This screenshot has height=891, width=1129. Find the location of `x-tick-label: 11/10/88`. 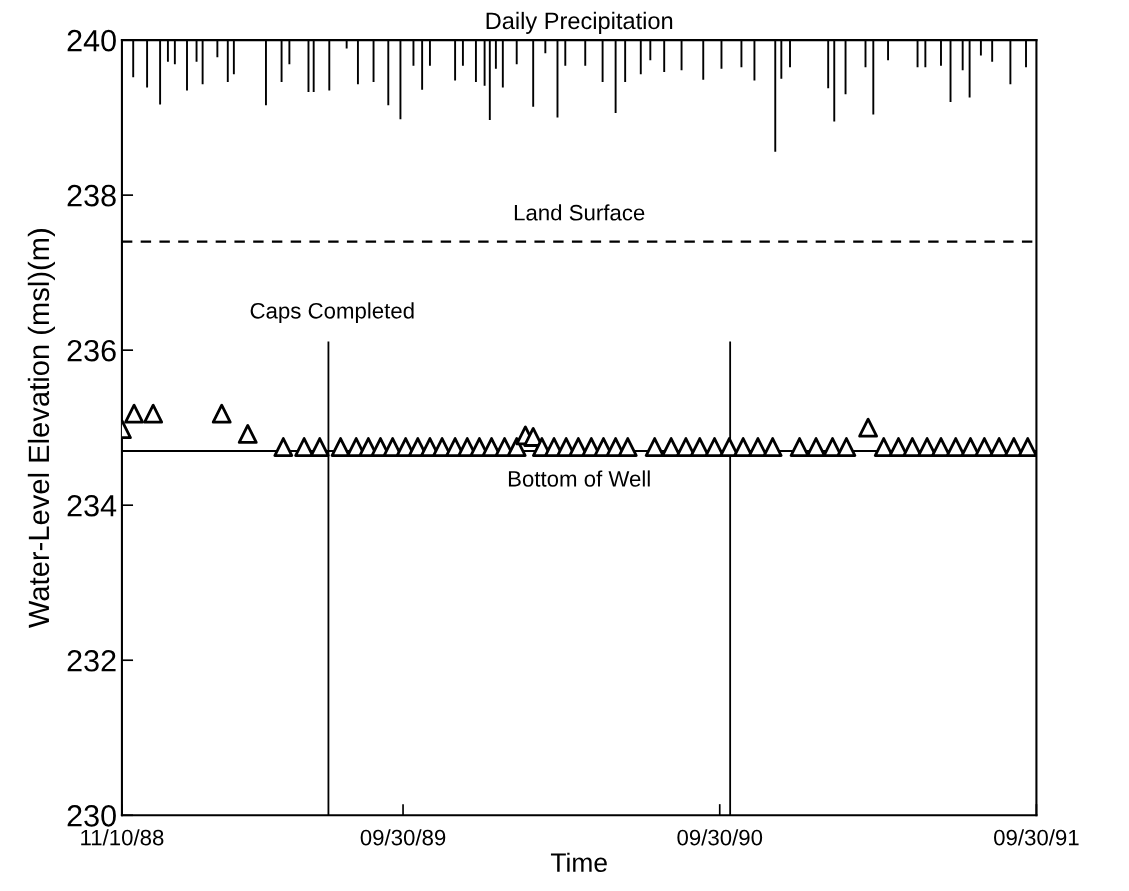

x-tick-label: 11/10/88 is located at coordinates (122, 837).